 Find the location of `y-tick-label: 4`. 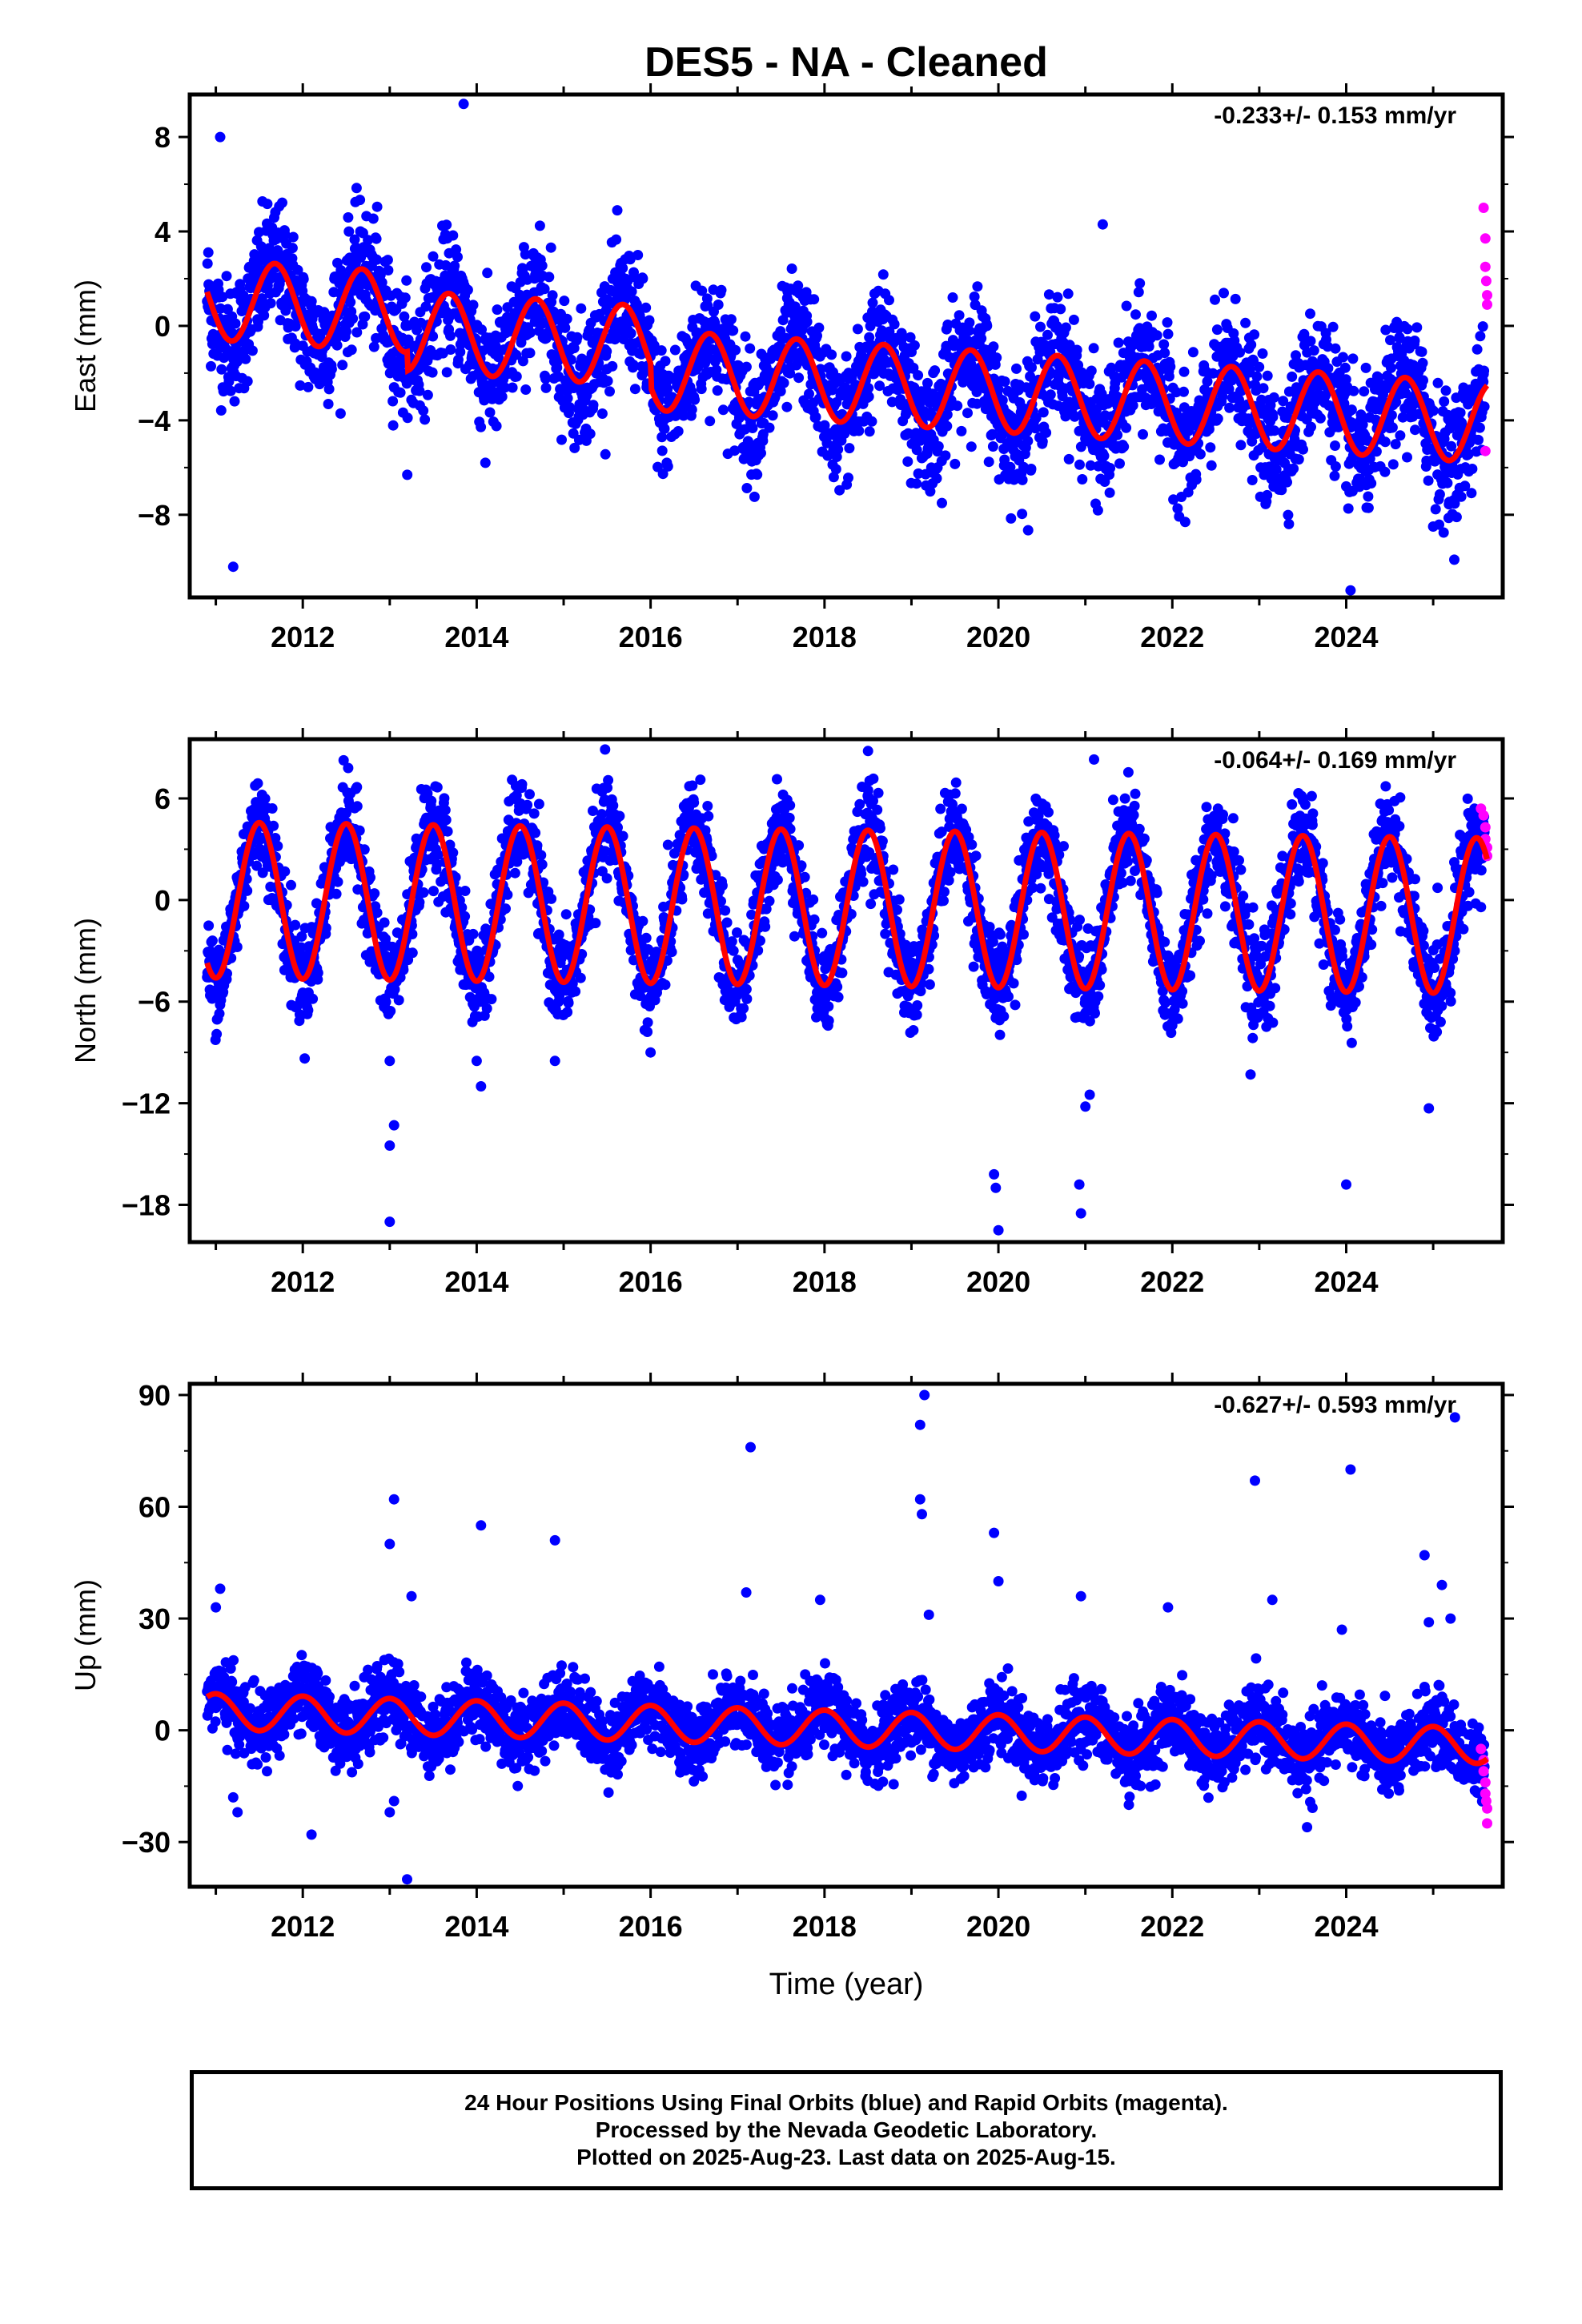

y-tick-label: 4 is located at coordinates (163, 232).